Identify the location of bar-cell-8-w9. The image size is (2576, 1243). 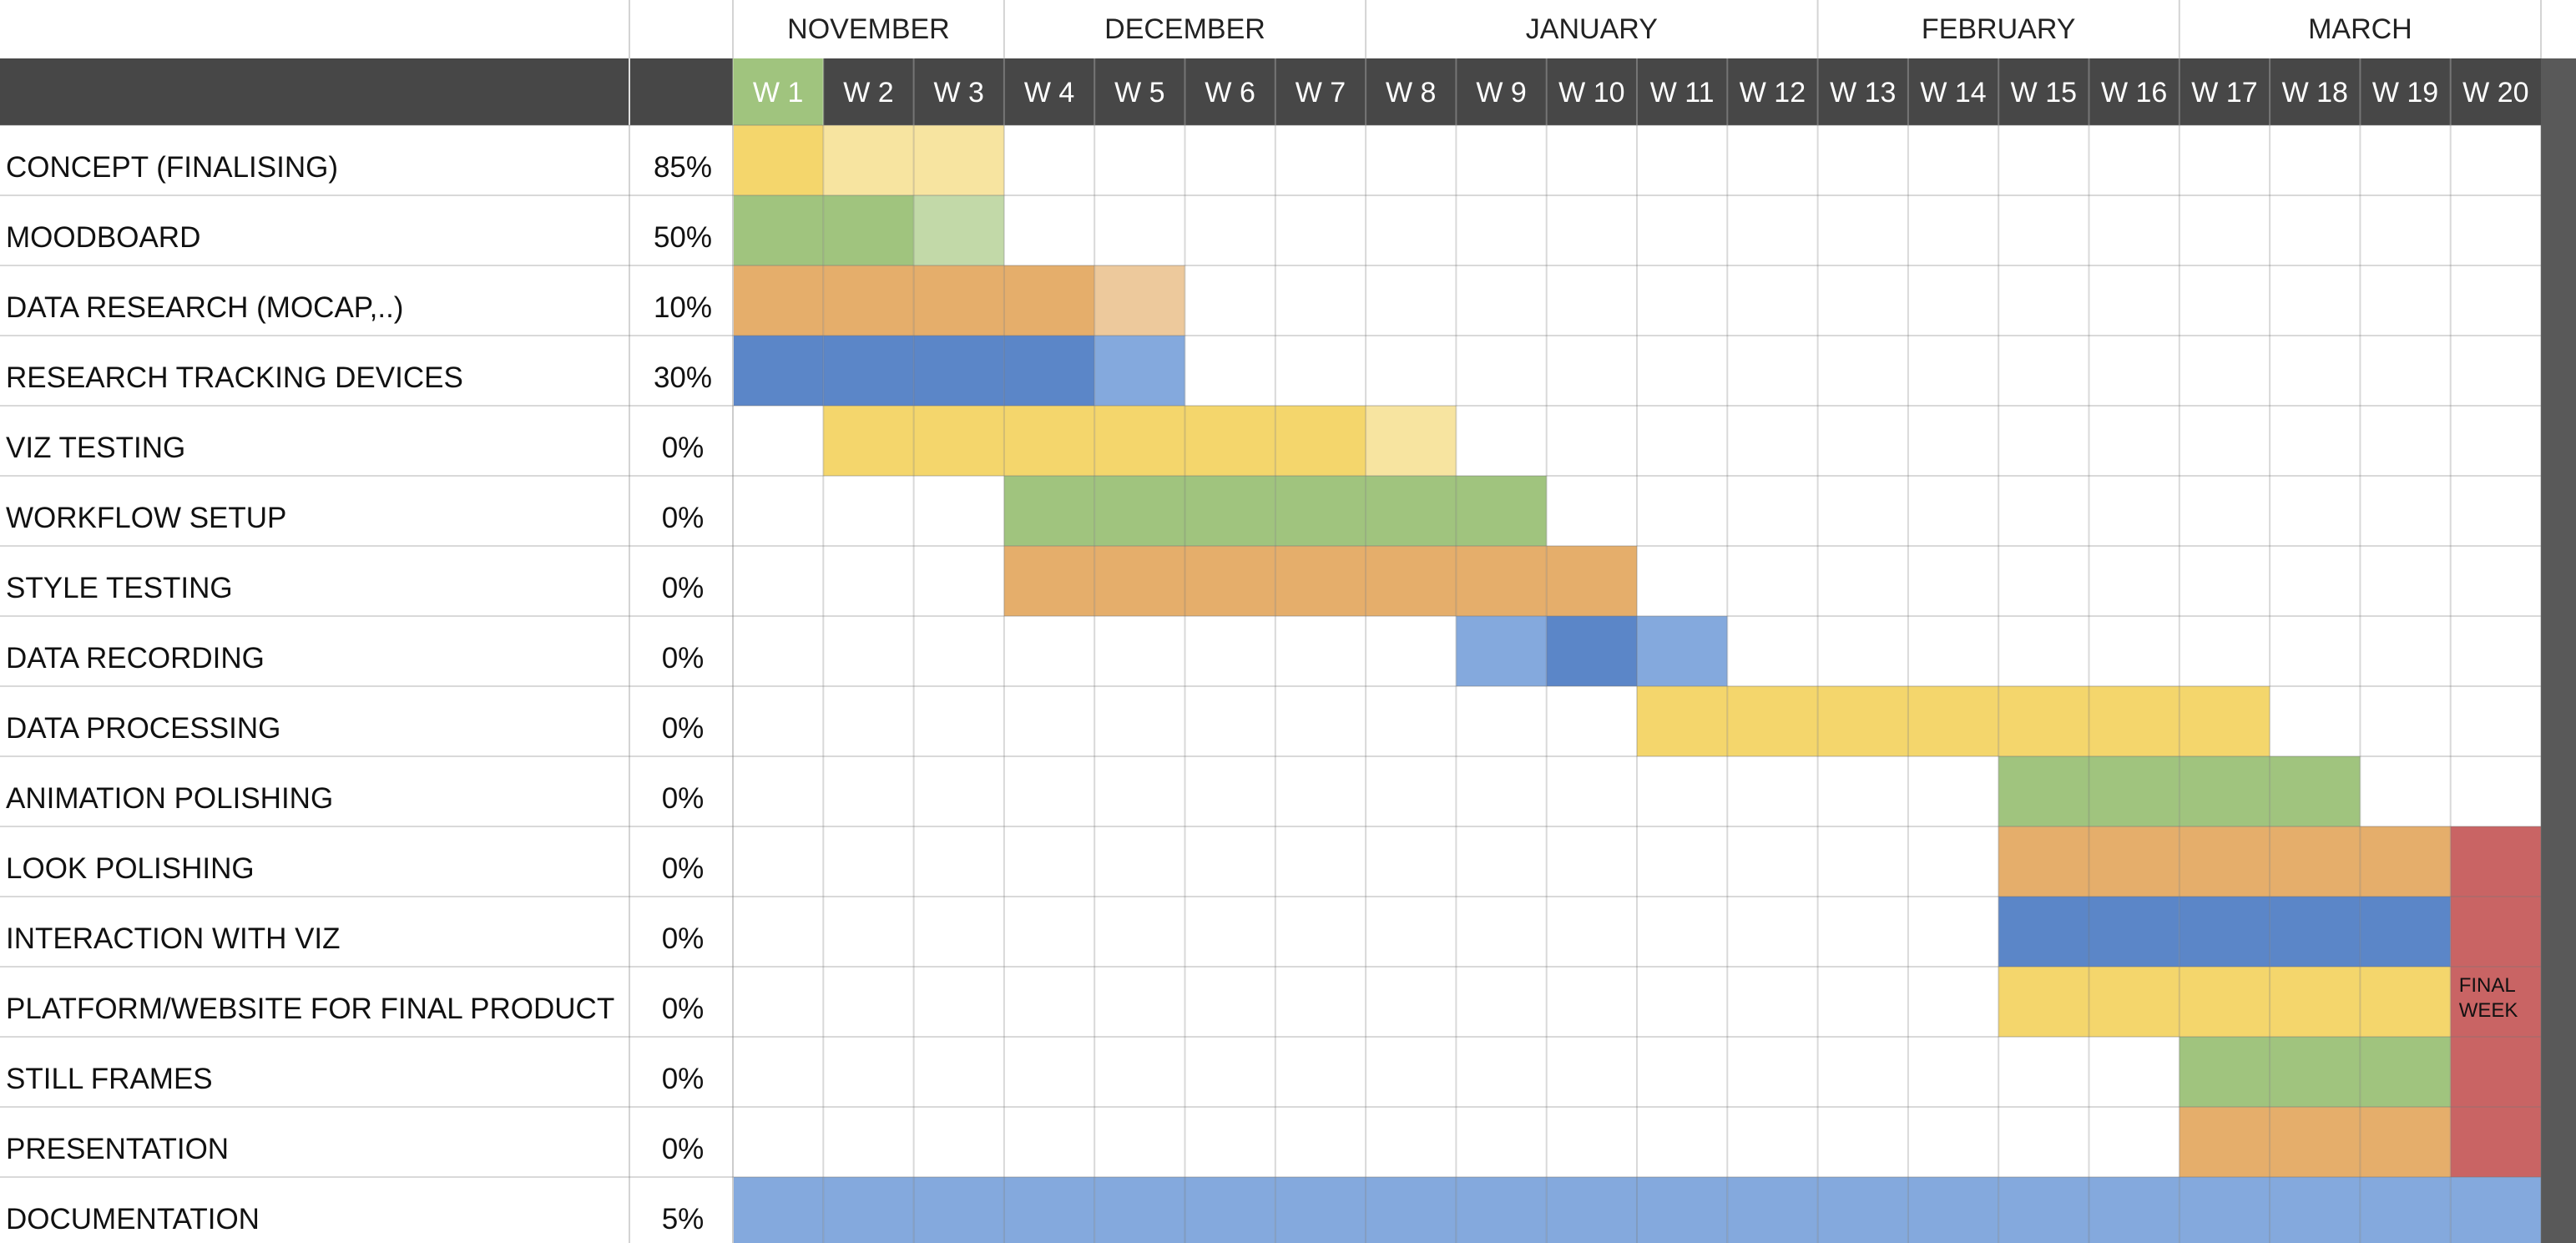
(1501, 651).